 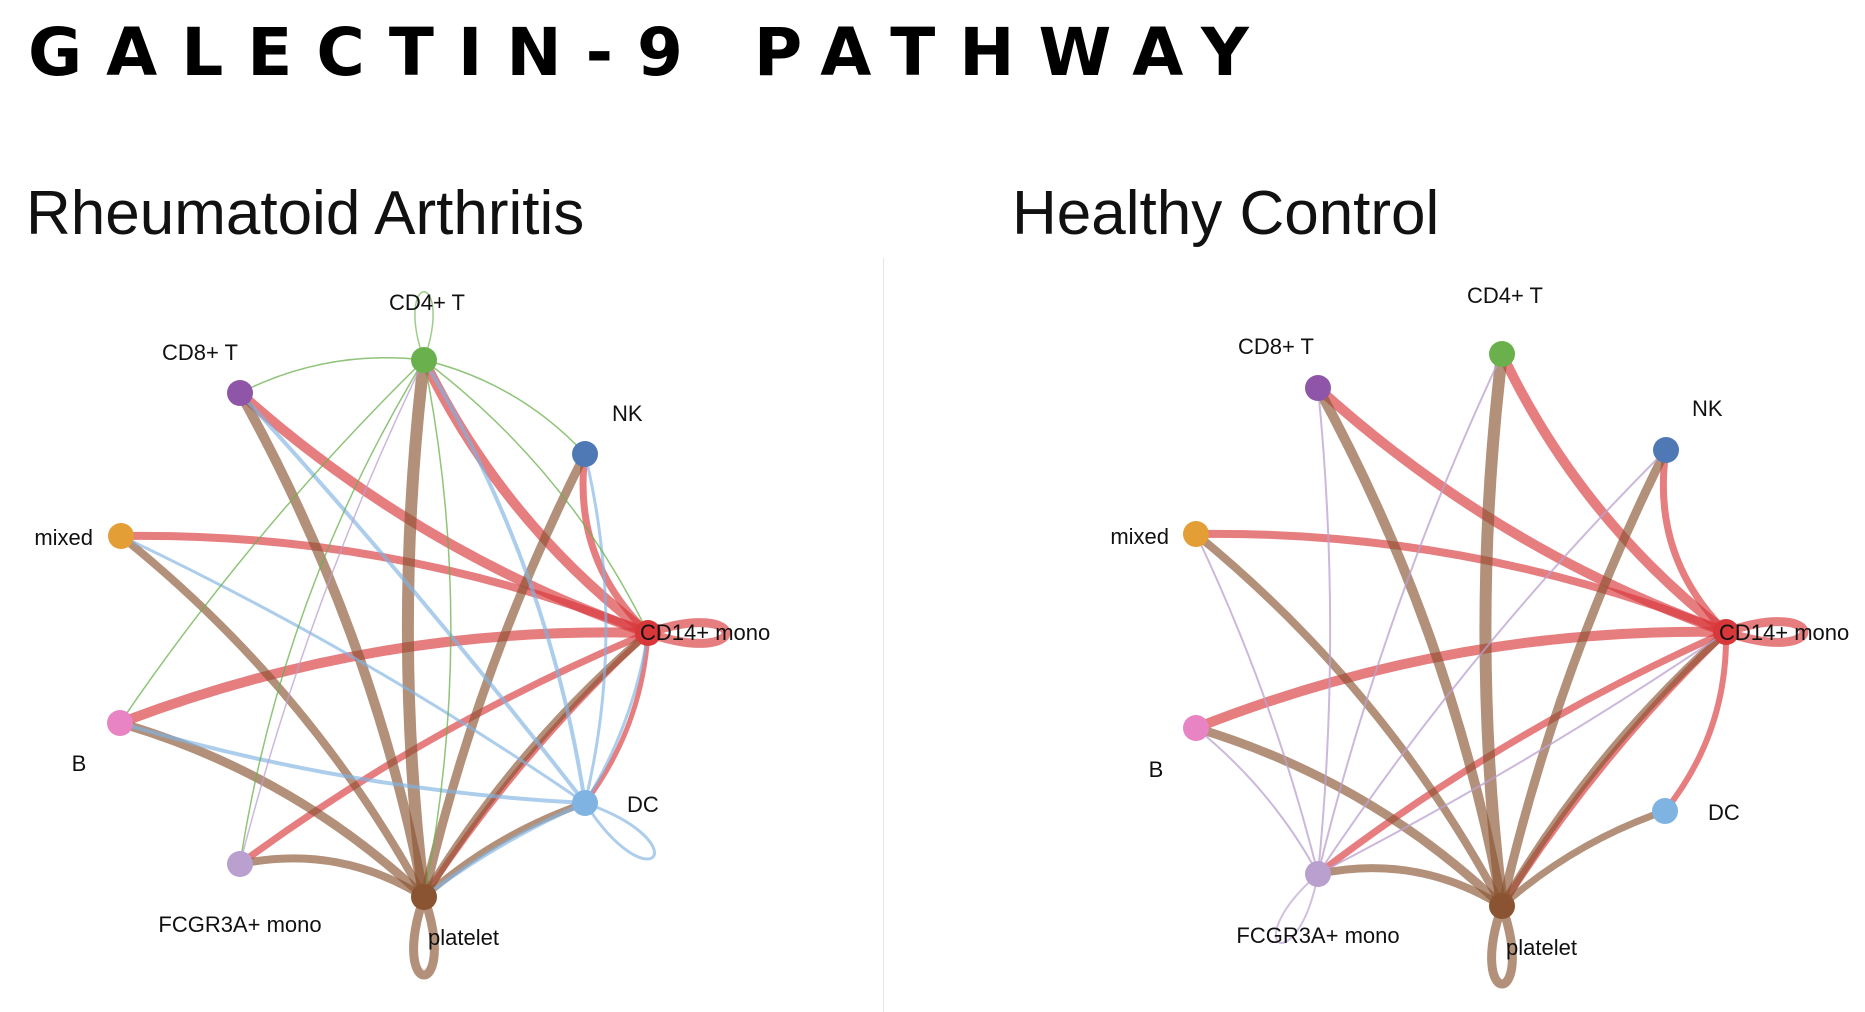 I want to click on edge-ra-dc-to-nk, so click(x=595, y=628).